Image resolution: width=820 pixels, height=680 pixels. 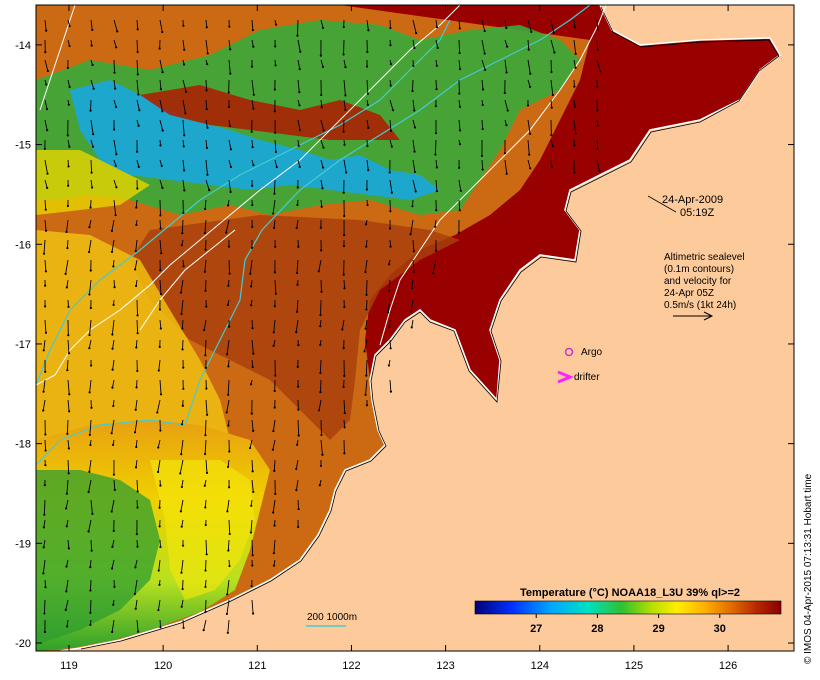 What do you see at coordinates (270, 112) in the screenshot?
I see `sst-red-north-streaks` at bounding box center [270, 112].